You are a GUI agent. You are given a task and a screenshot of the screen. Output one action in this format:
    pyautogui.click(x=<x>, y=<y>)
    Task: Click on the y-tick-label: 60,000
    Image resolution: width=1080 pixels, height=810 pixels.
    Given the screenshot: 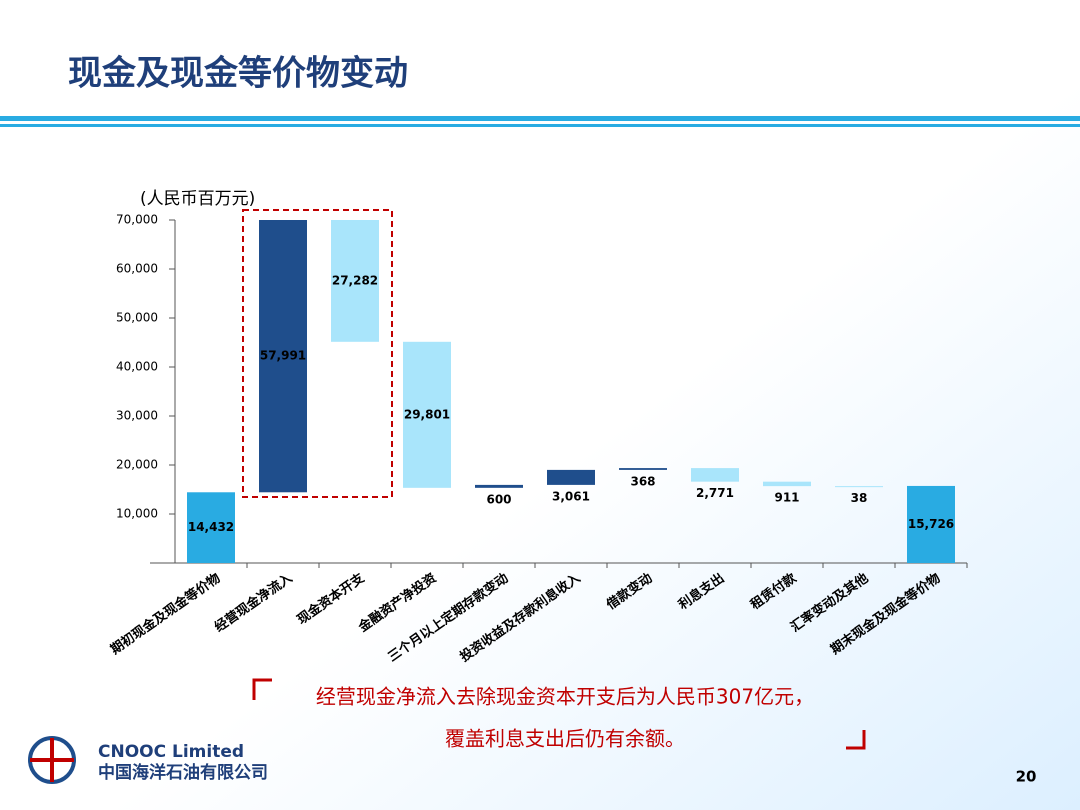 What is the action you would take?
    pyautogui.click(x=137, y=269)
    